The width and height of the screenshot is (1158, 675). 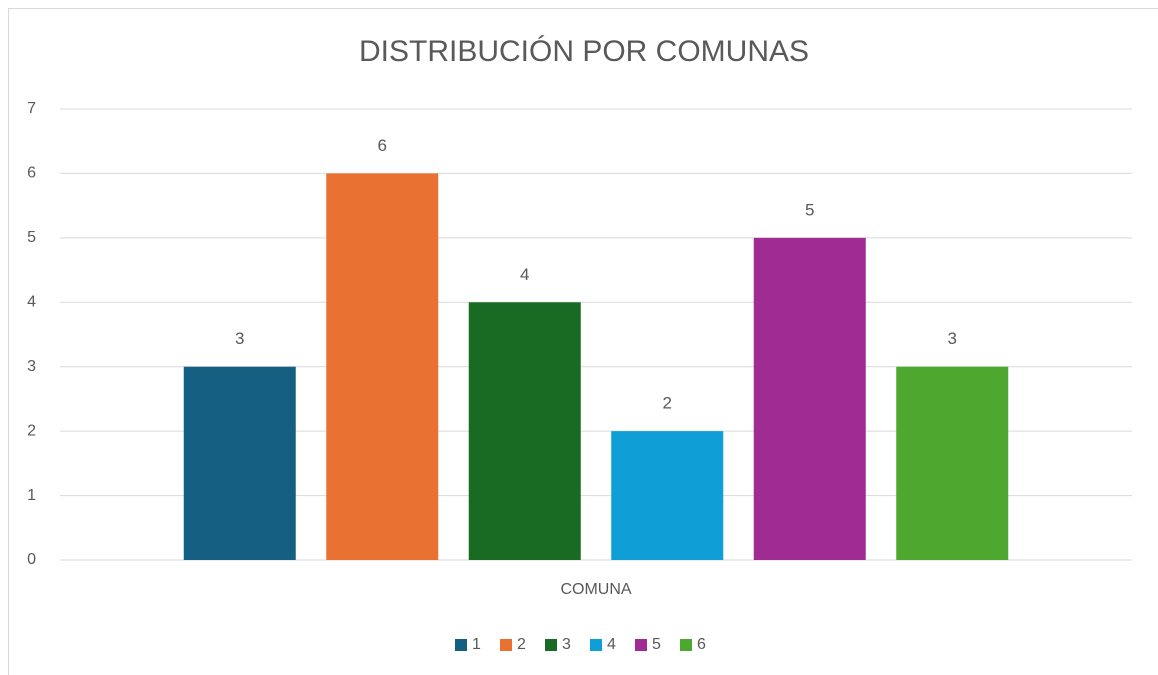 What do you see at coordinates (31, 366) in the screenshot?
I see `y-tick-label: 3` at bounding box center [31, 366].